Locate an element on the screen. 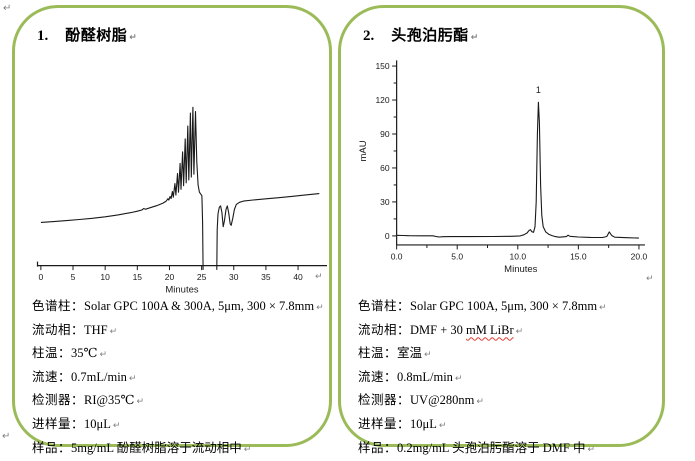  svg-text: 60 is located at coordinates (385, 168).